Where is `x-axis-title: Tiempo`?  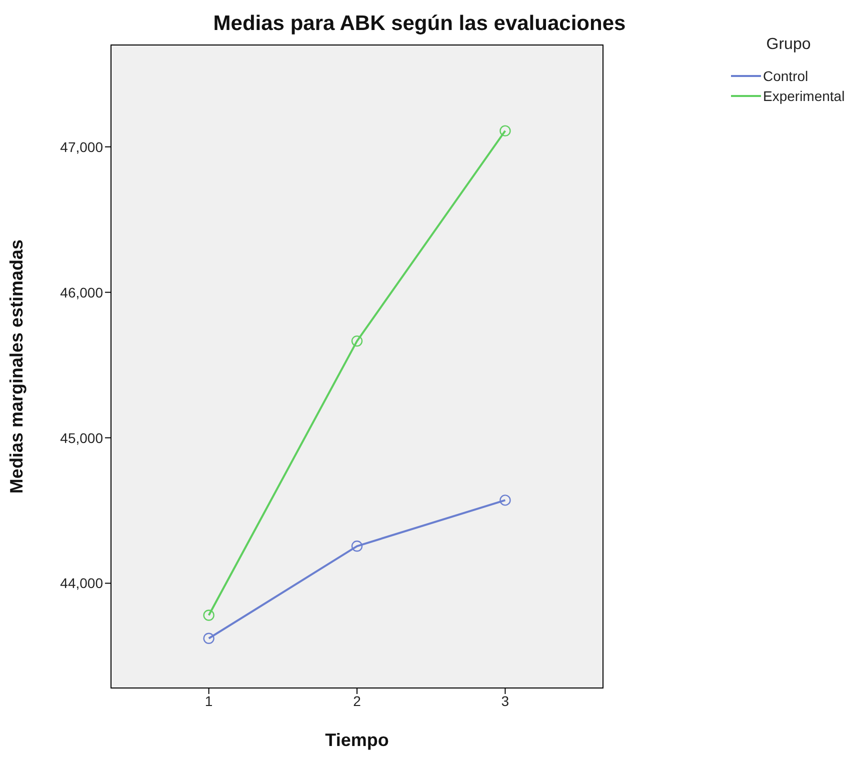 x-axis-title: Tiempo is located at coordinates (357, 740).